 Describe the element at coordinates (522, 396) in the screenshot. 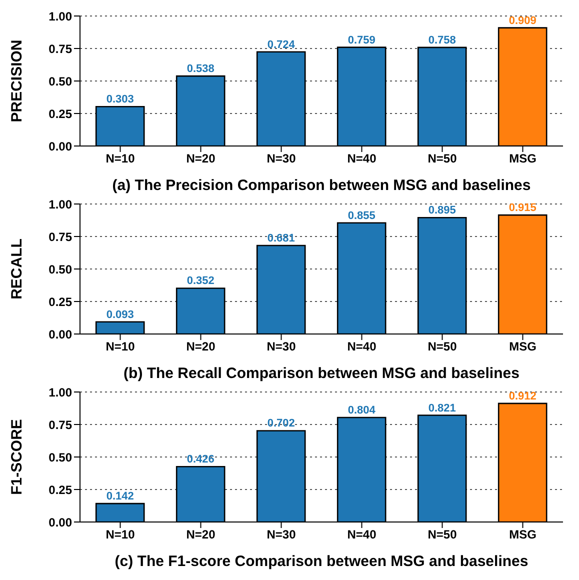

I see `data-label: 0.912` at that location.